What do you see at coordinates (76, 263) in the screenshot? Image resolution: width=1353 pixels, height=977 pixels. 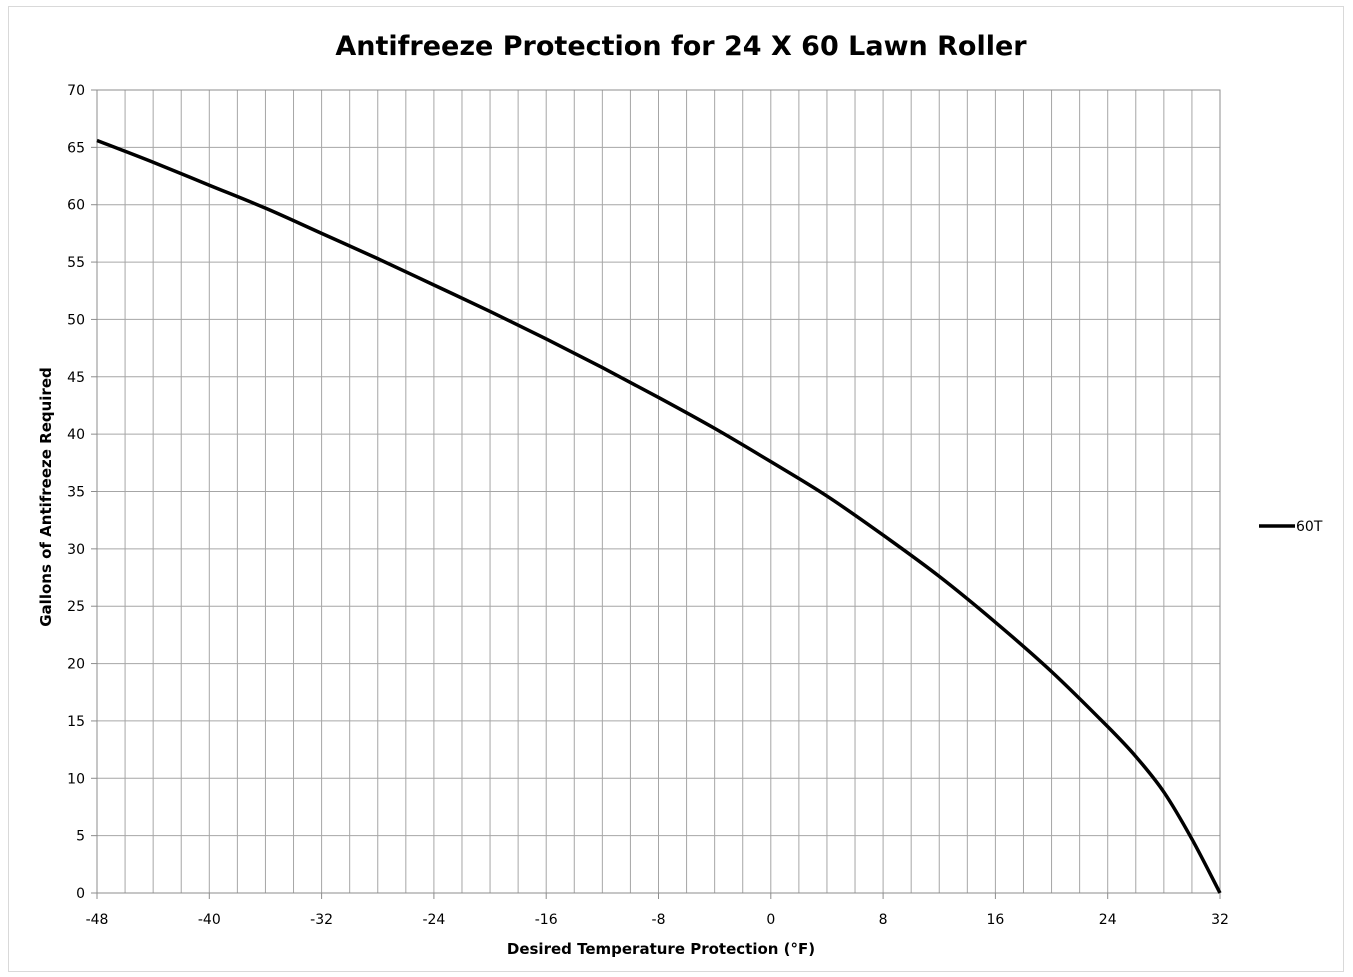 I see `y-tick-label: 55` at bounding box center [76, 263].